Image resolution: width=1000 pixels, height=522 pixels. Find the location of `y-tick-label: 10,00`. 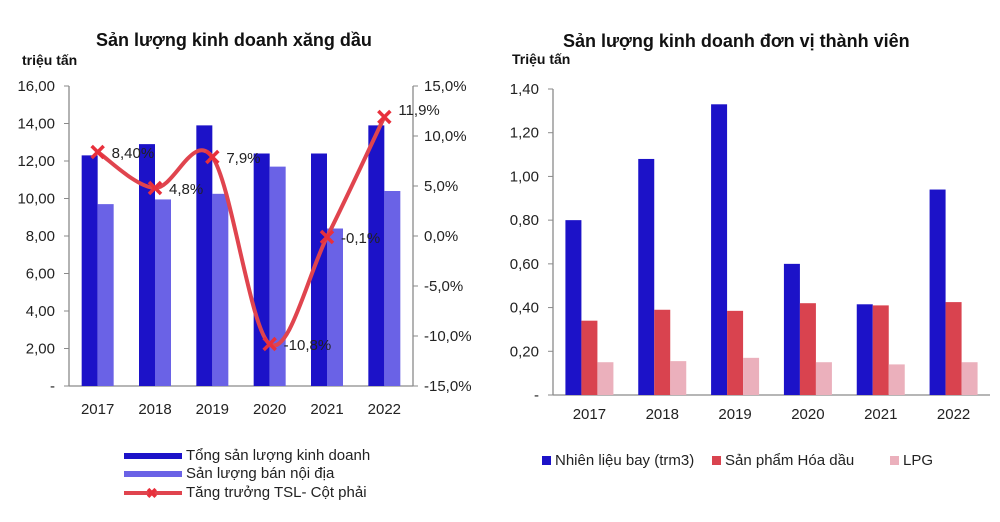

y-tick-label: 10,00 is located at coordinates (36, 199).